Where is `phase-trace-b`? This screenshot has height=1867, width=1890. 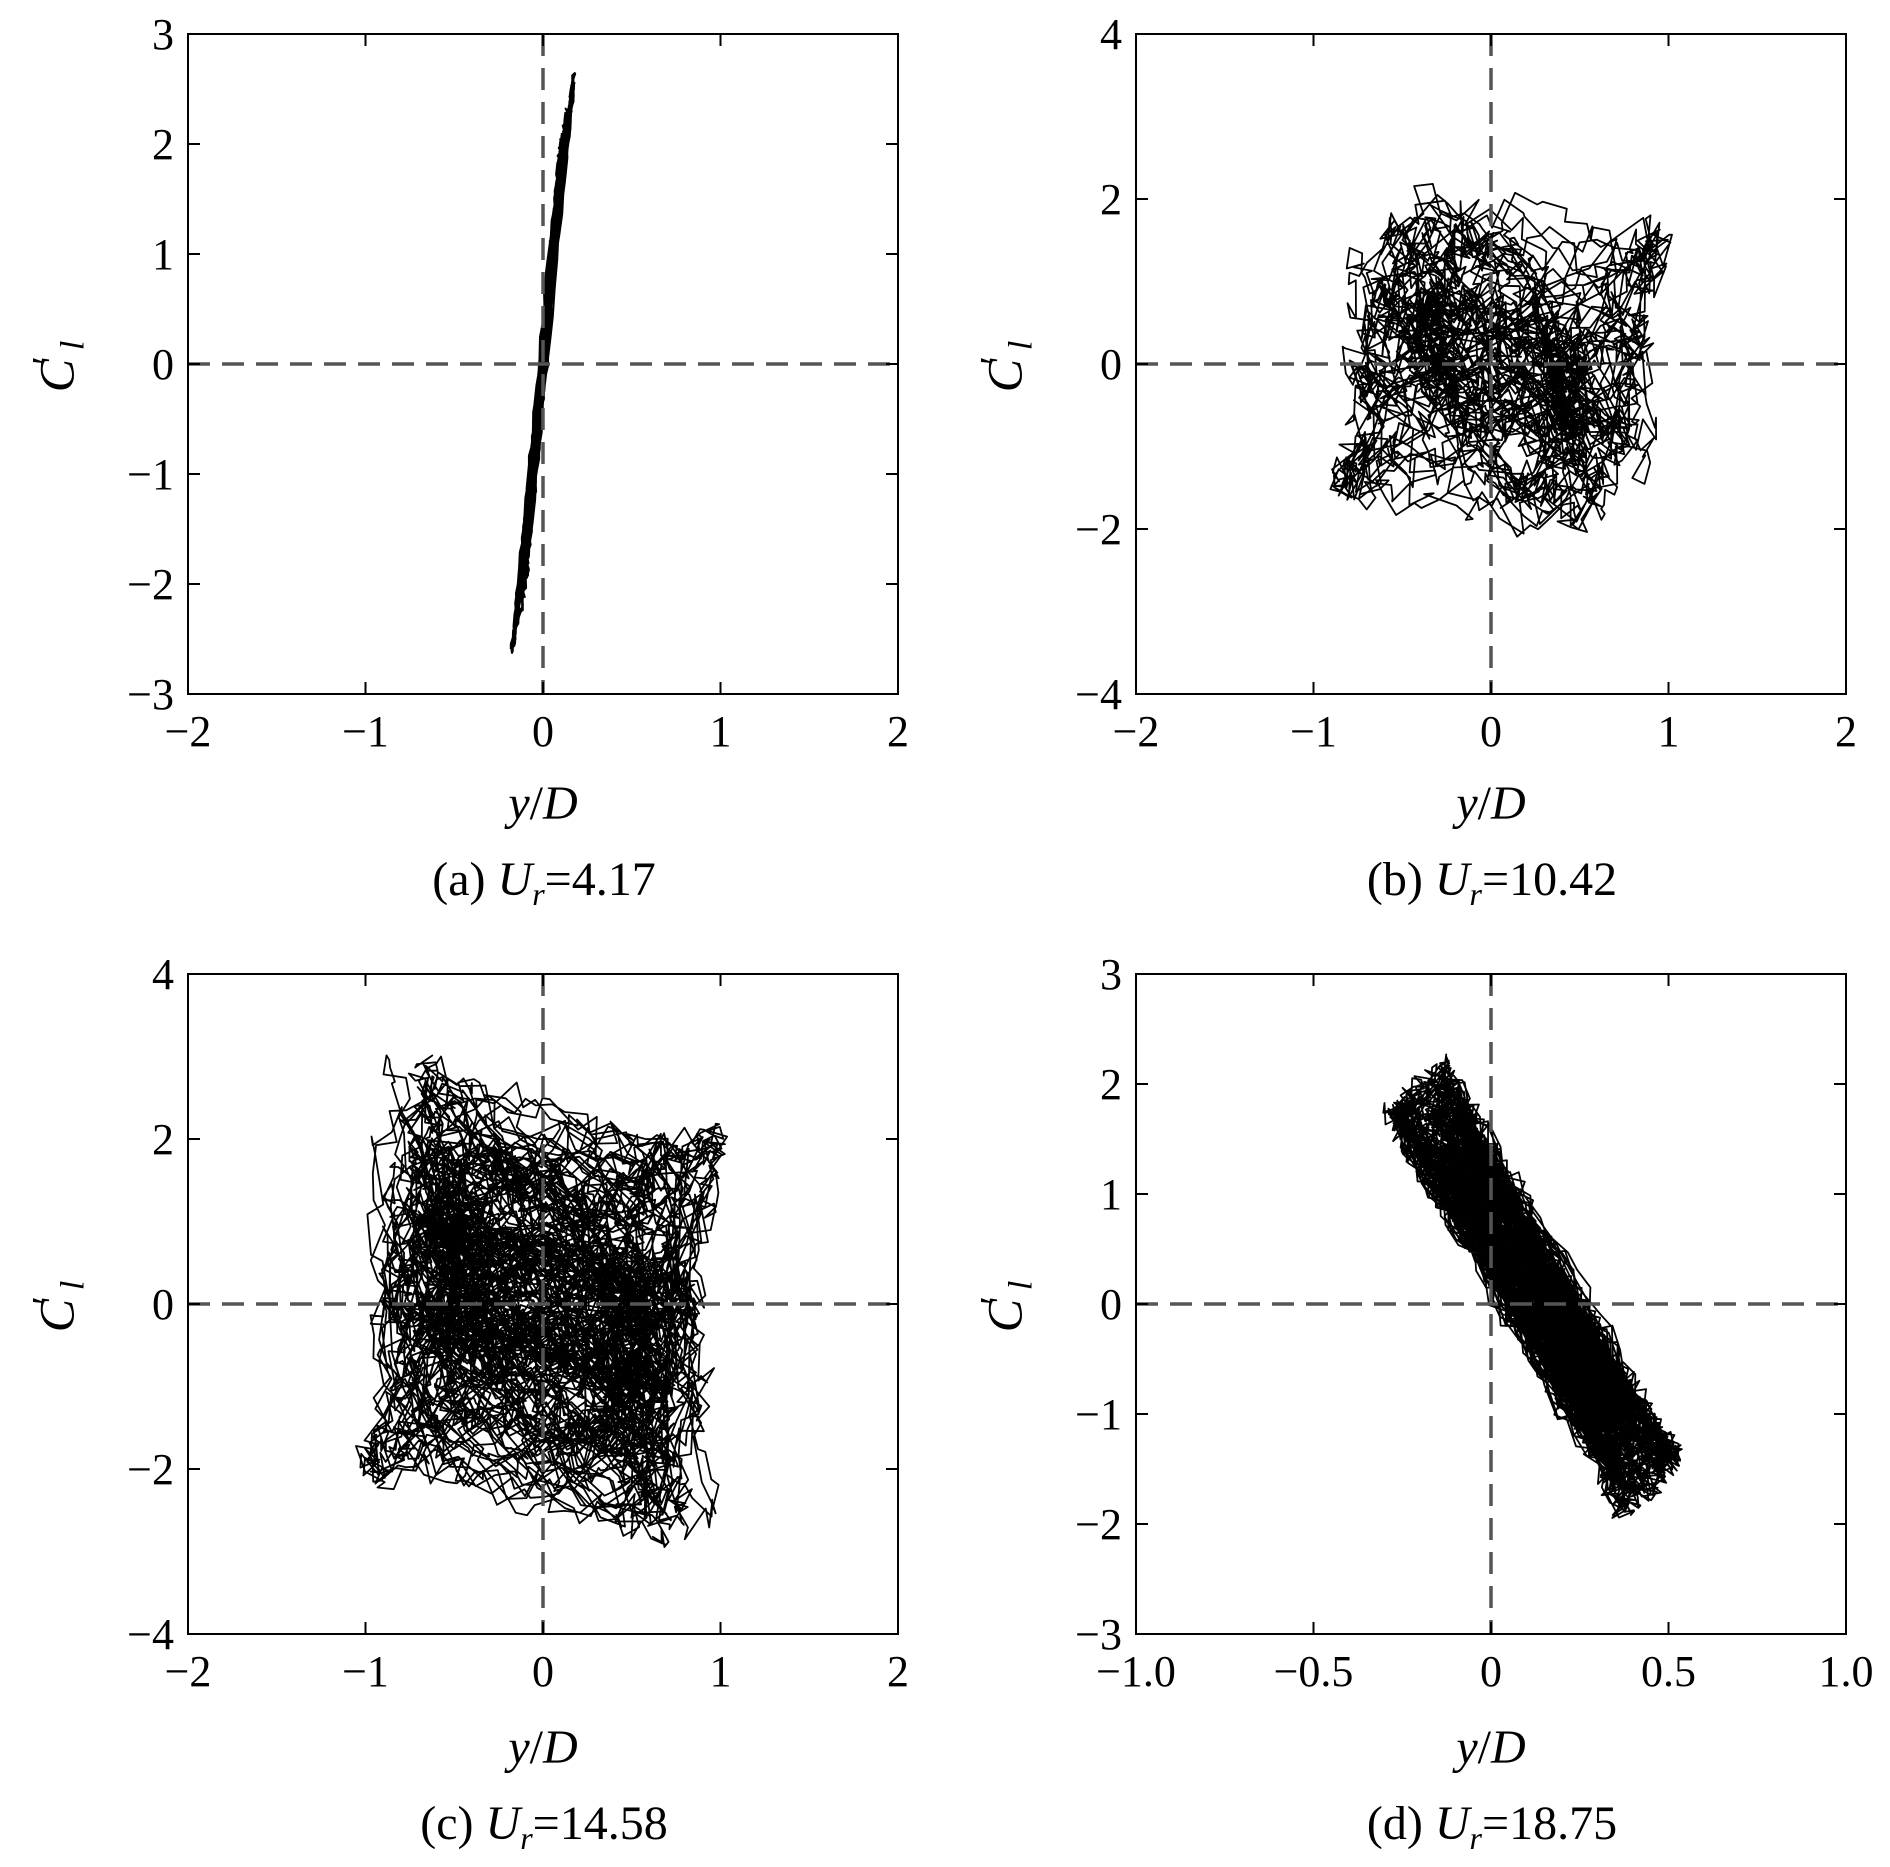
phase-trace-b is located at coordinates (1501, 360).